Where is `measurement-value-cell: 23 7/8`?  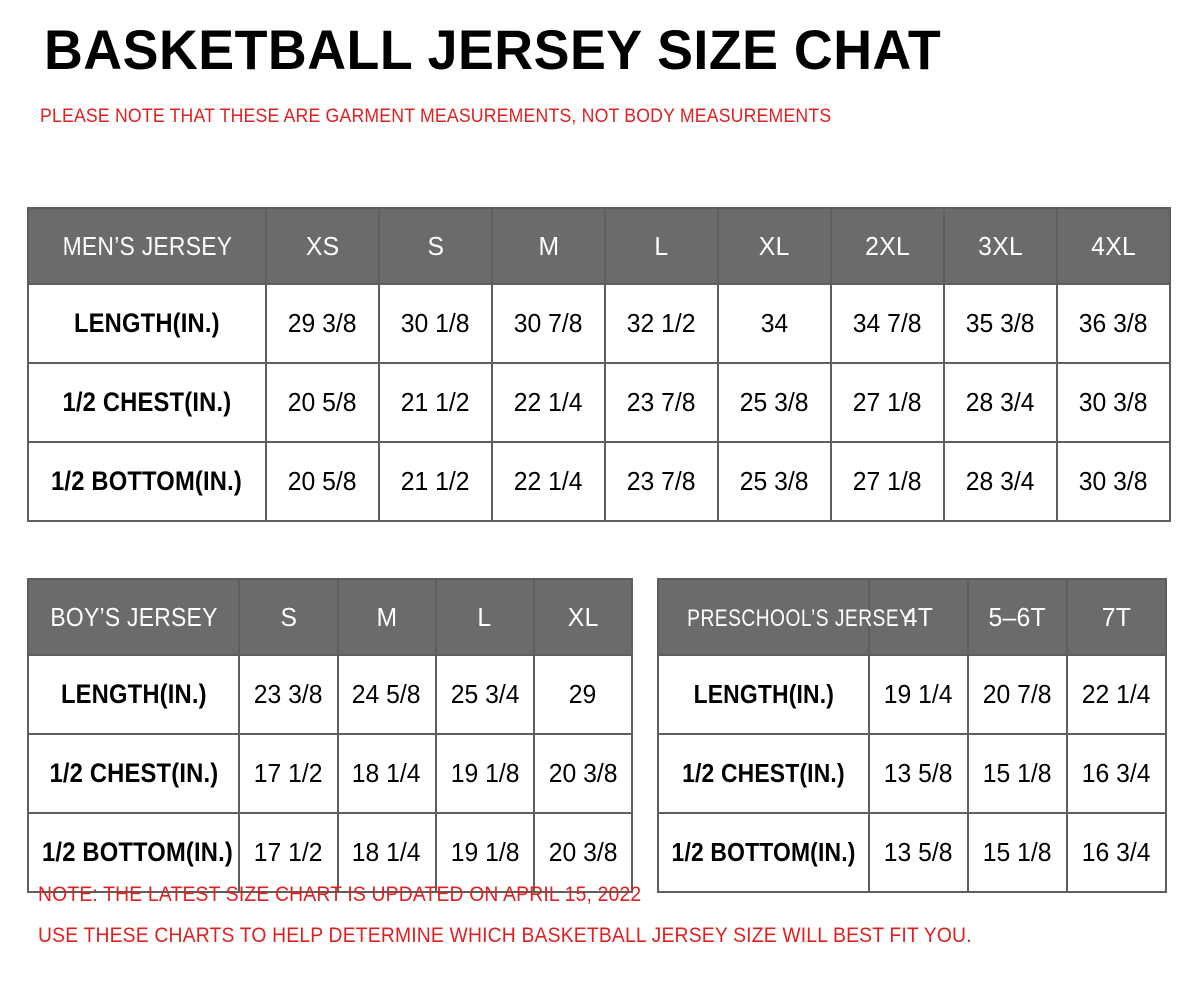
measurement-value-cell: 23 7/8 is located at coordinates (661, 481).